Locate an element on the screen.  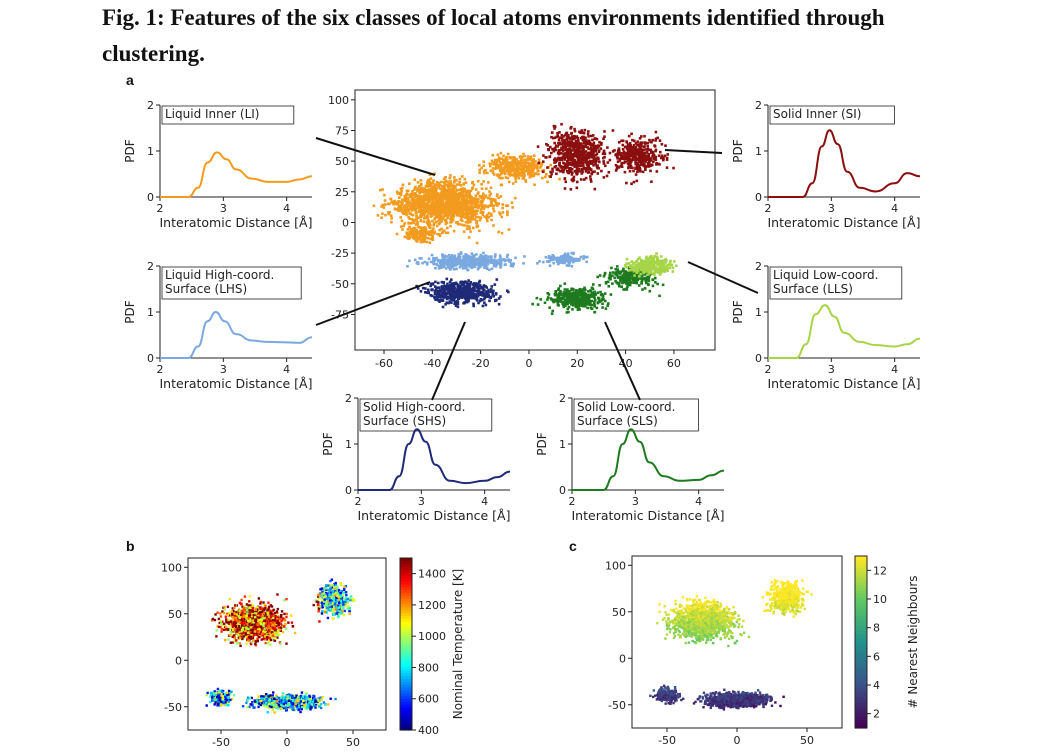
x-tick-label: 20 is located at coordinates (577, 363).